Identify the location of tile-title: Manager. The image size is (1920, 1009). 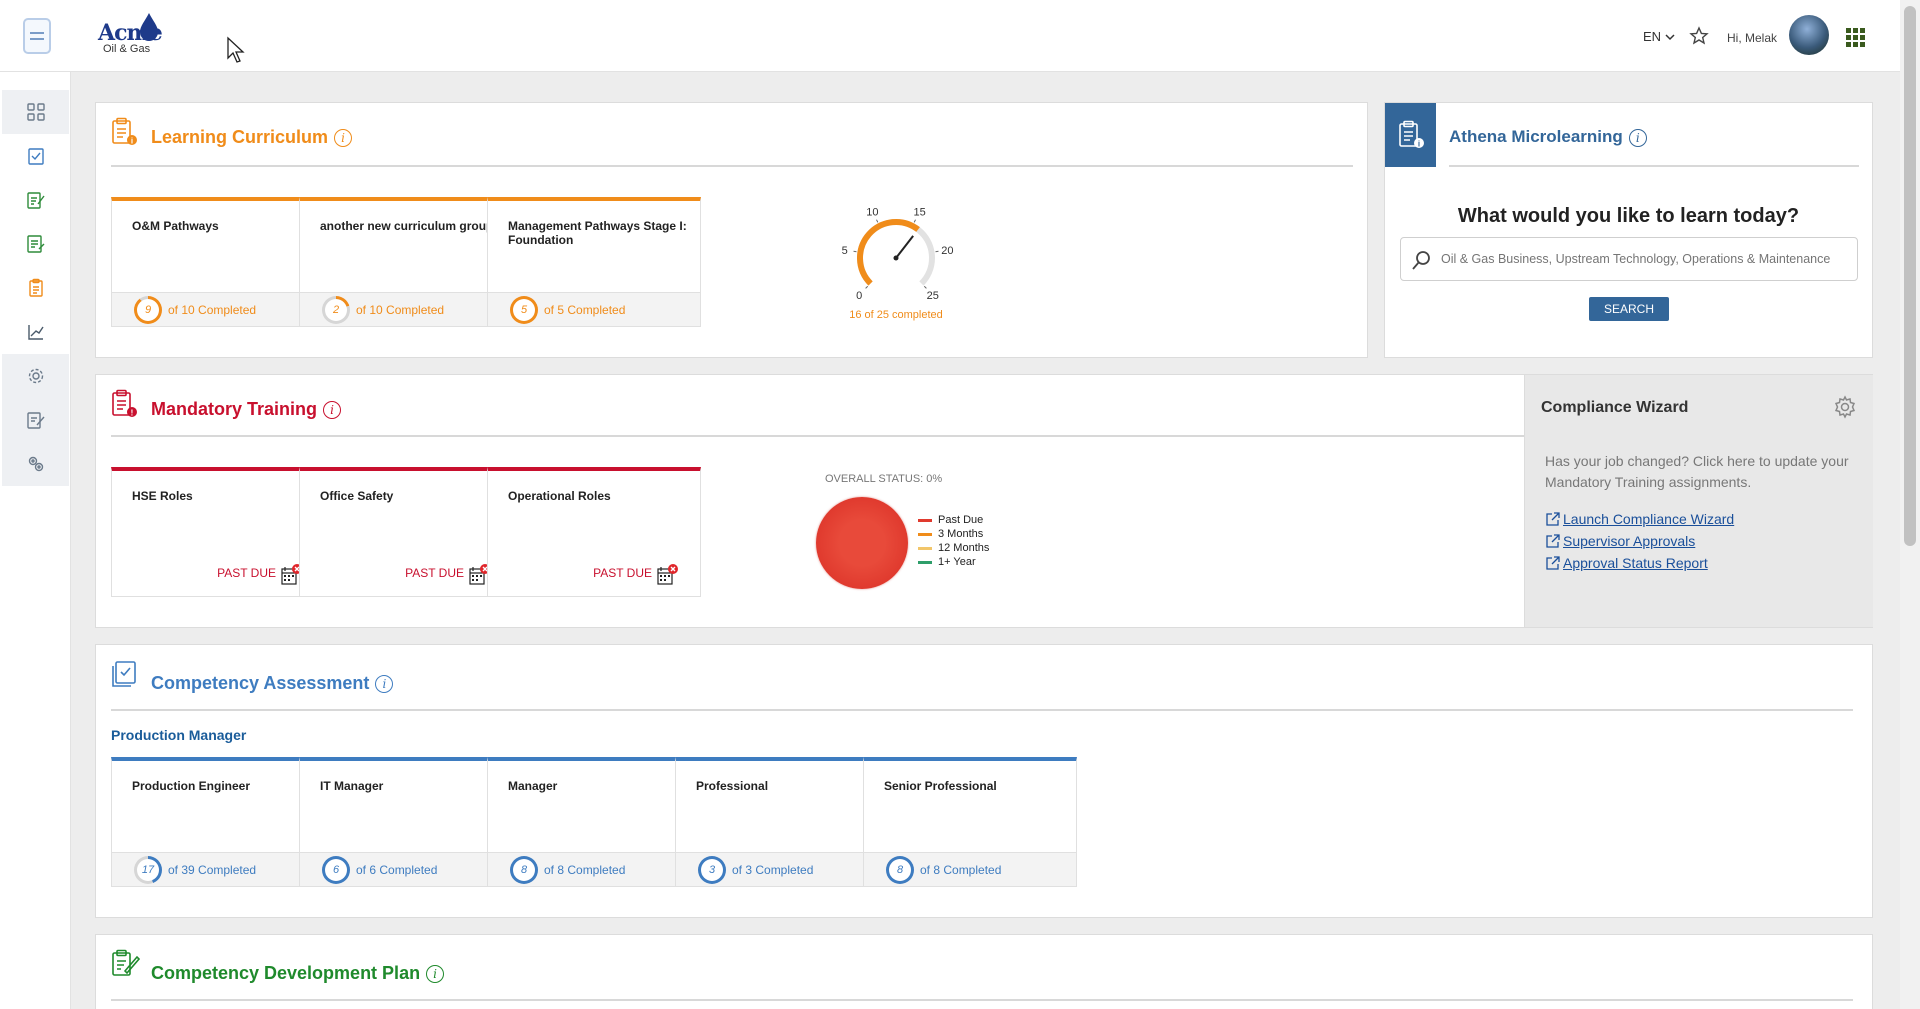
(533, 786).